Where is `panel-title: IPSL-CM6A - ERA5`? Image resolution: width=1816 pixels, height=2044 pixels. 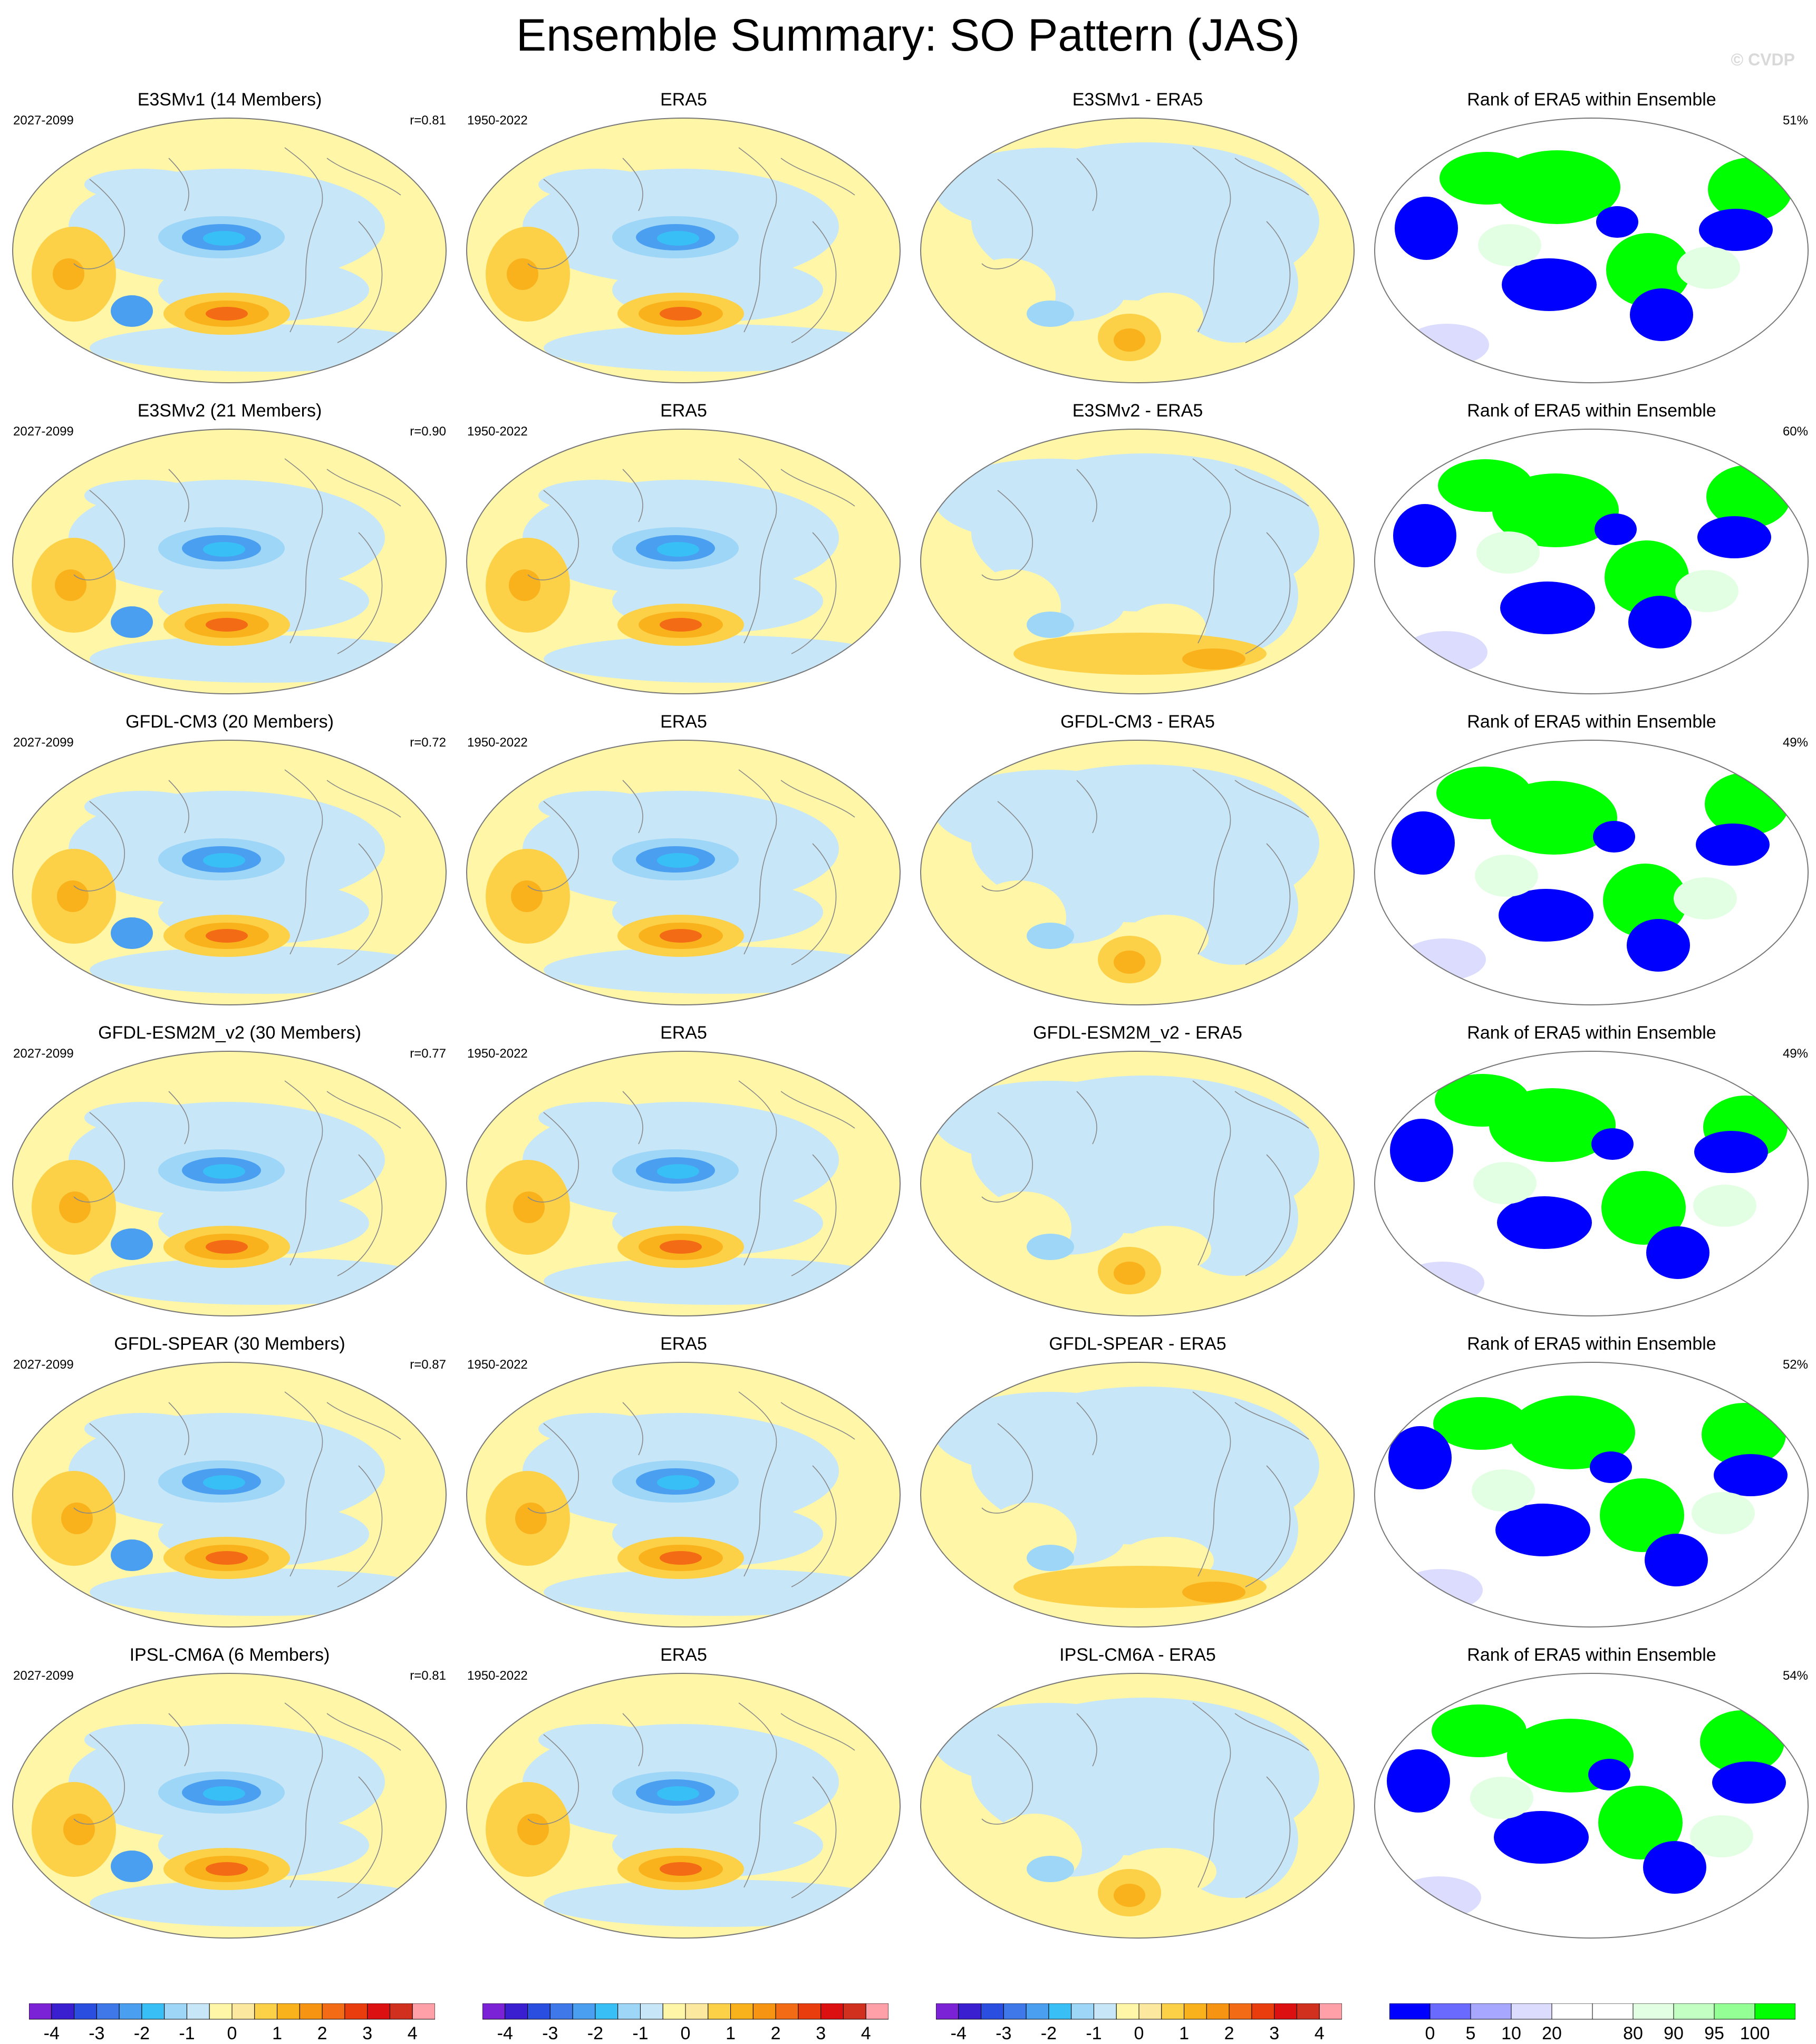 panel-title: IPSL-CM6A - ERA5 is located at coordinates (1137, 1655).